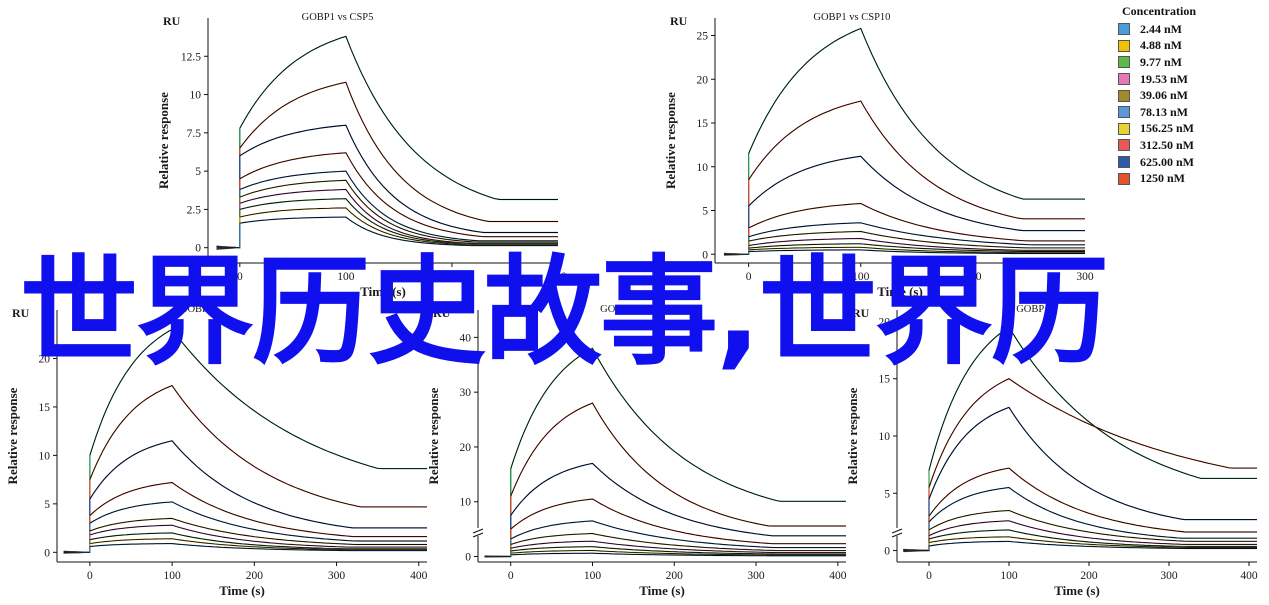 This screenshot has width=1269, height=605. What do you see at coordinates (466, 338) in the screenshot?
I see `y-tick-label: 40` at bounding box center [466, 338].